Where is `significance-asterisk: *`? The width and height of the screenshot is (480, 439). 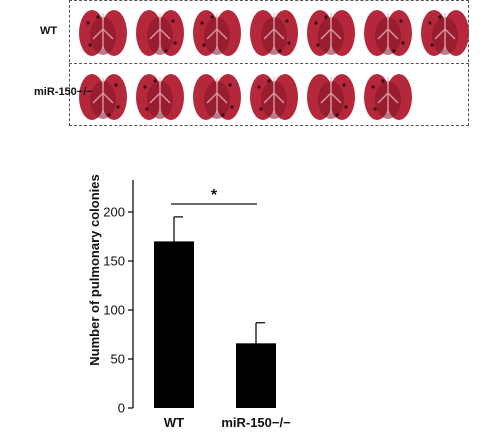 significance-asterisk: * is located at coordinates (214, 195).